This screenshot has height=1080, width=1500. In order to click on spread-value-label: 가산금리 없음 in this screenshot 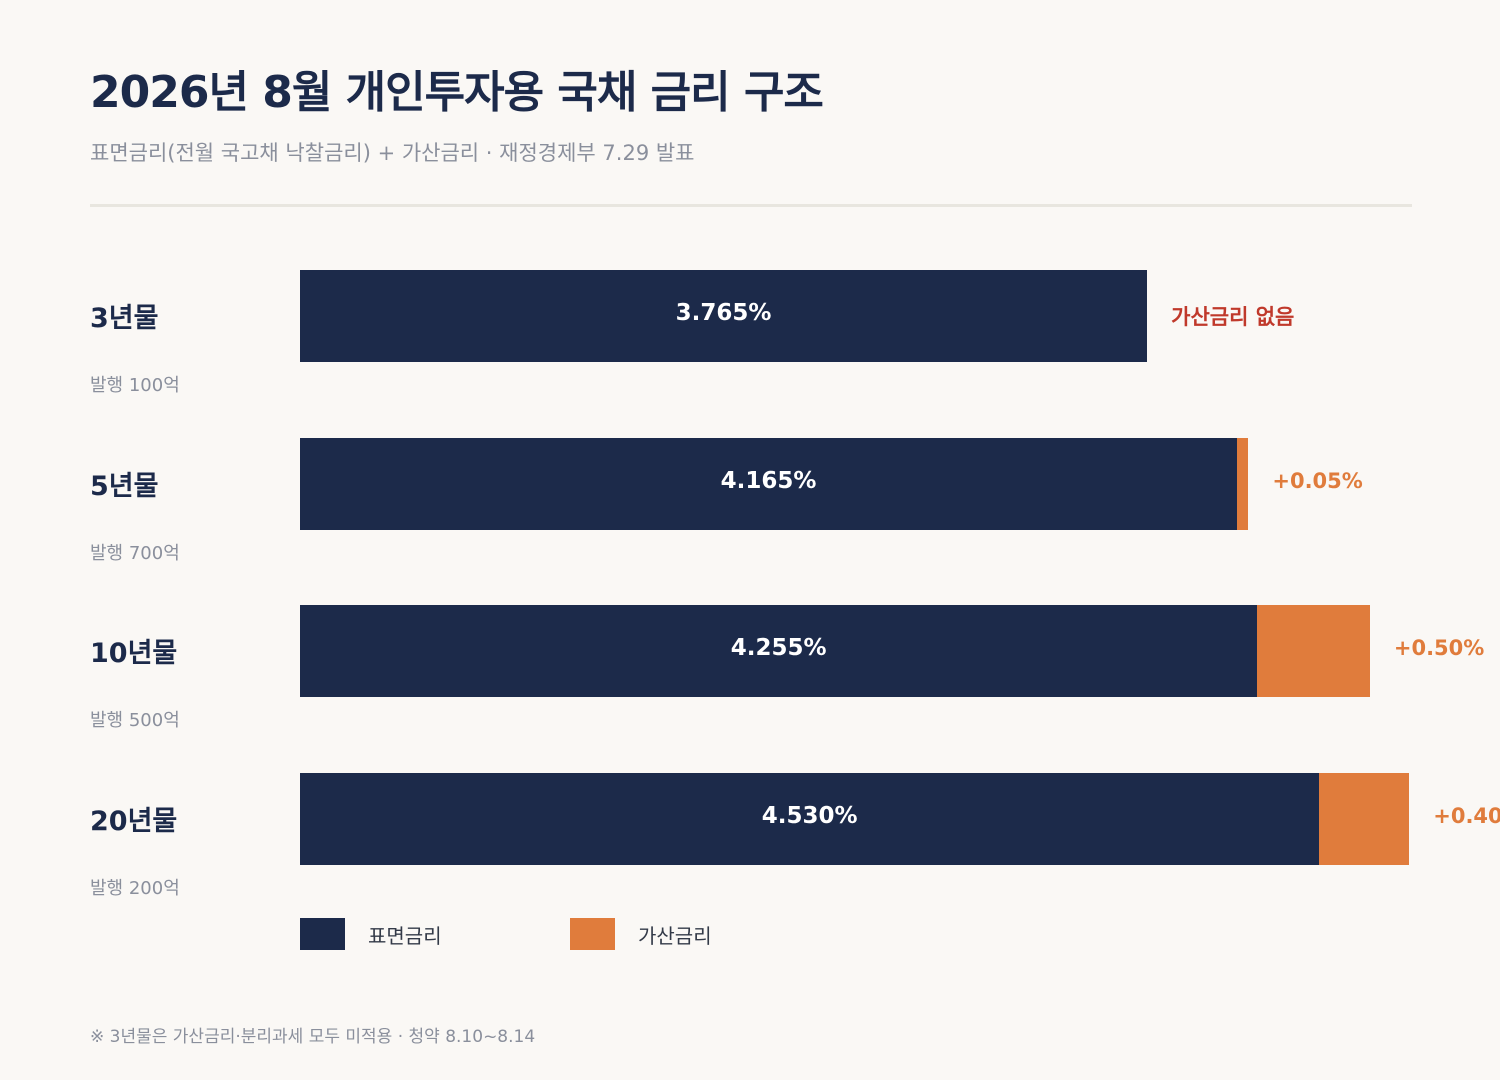, I will do `click(1233, 317)`.